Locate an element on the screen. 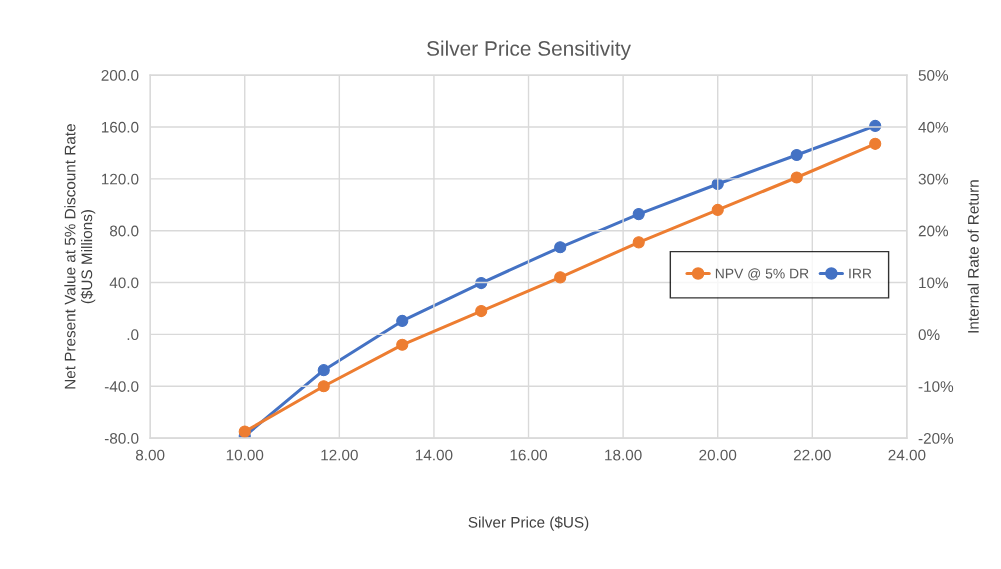 This screenshot has height=569, width=1001. y-tick-label: -80.0 is located at coordinates (121, 438).